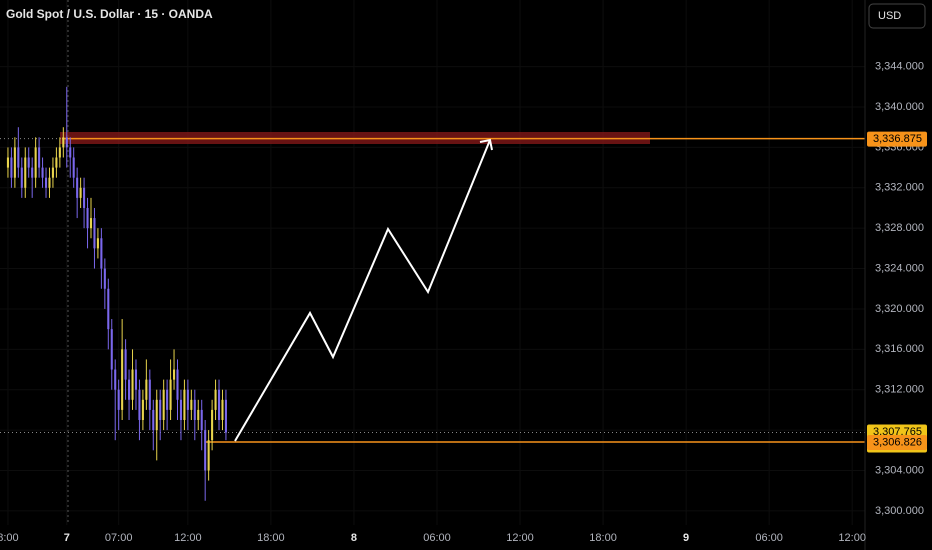  I want to click on y-tick-label: 3,324.000, so click(899, 268).